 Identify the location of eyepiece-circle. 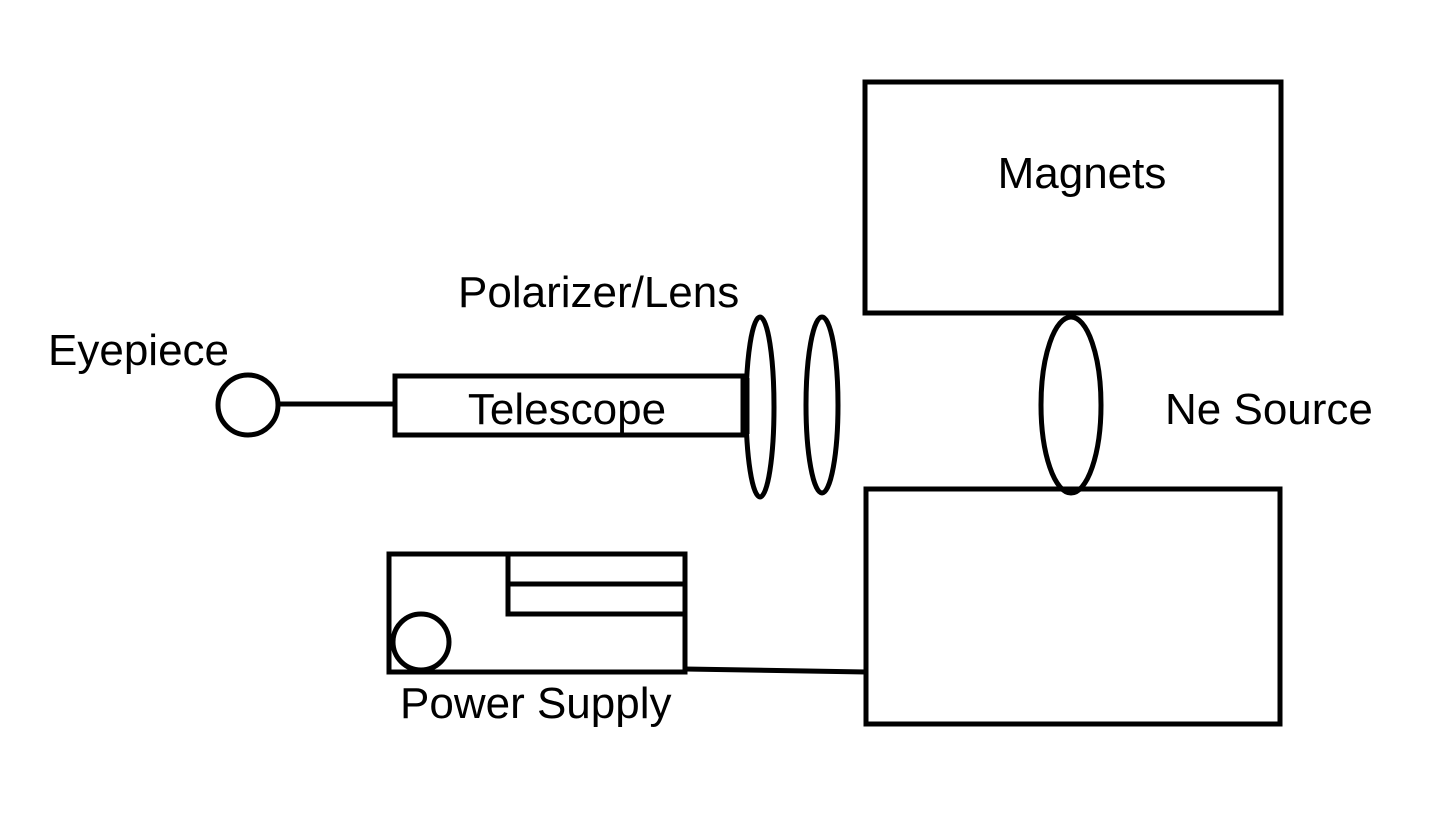
(248, 405).